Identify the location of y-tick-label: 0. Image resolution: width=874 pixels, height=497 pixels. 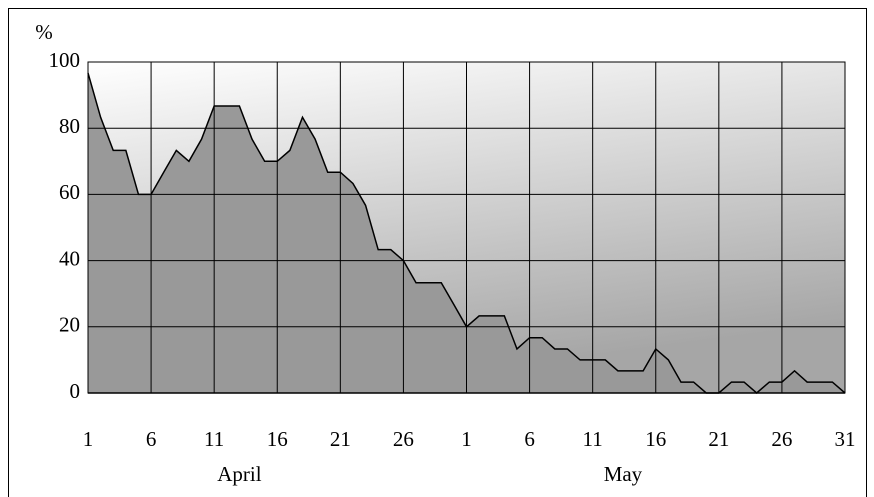
(75, 391).